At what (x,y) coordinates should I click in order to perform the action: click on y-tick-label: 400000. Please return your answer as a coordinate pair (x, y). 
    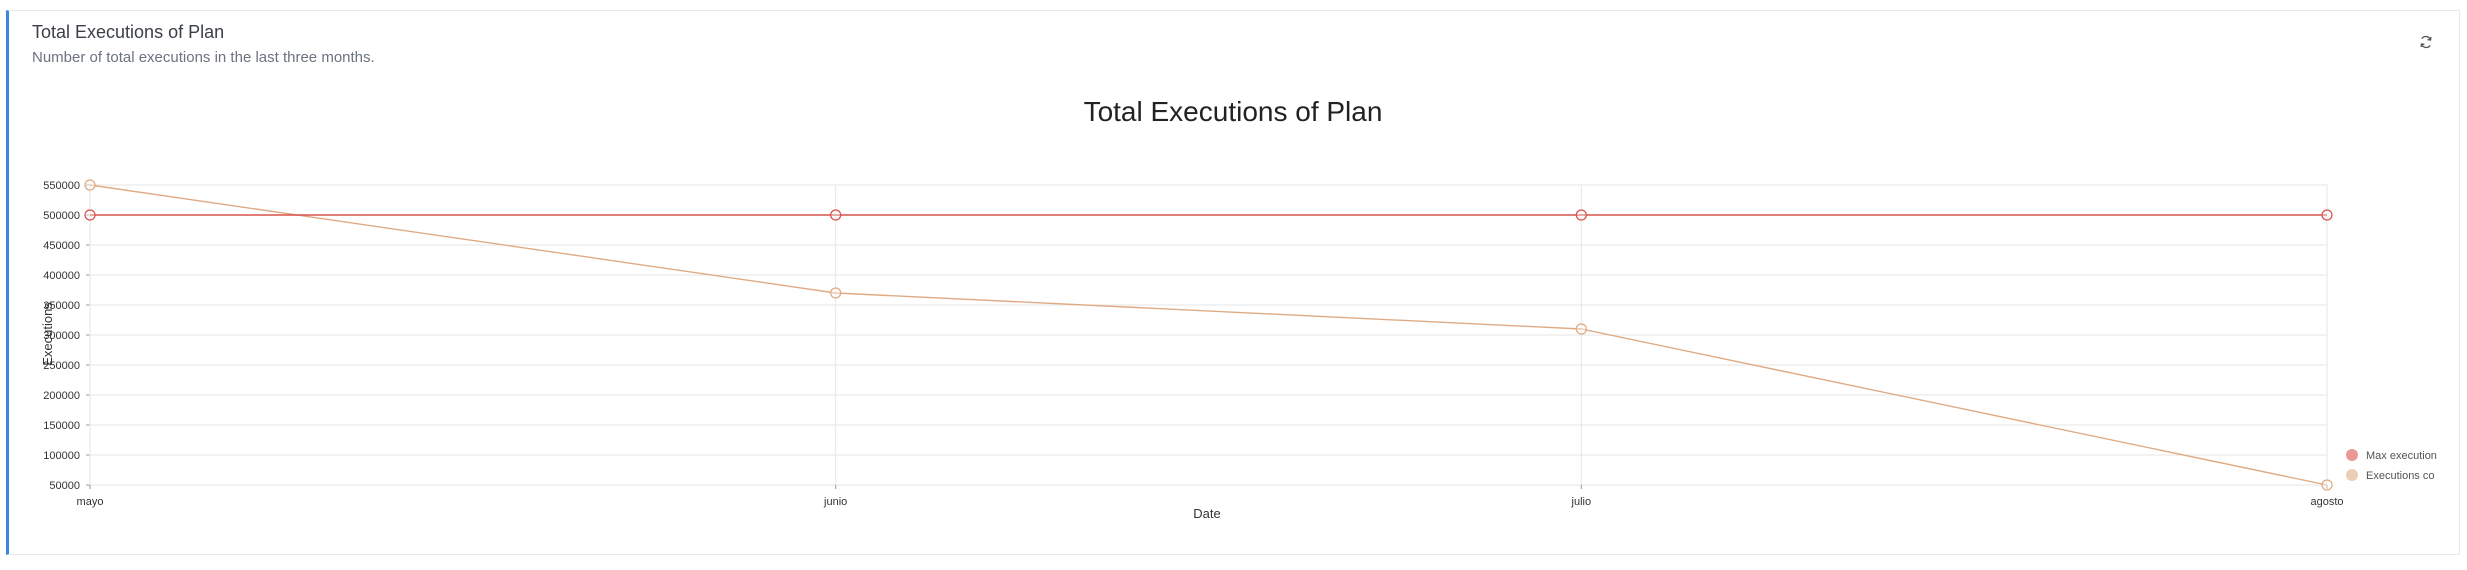
    Looking at the image, I should click on (61, 276).